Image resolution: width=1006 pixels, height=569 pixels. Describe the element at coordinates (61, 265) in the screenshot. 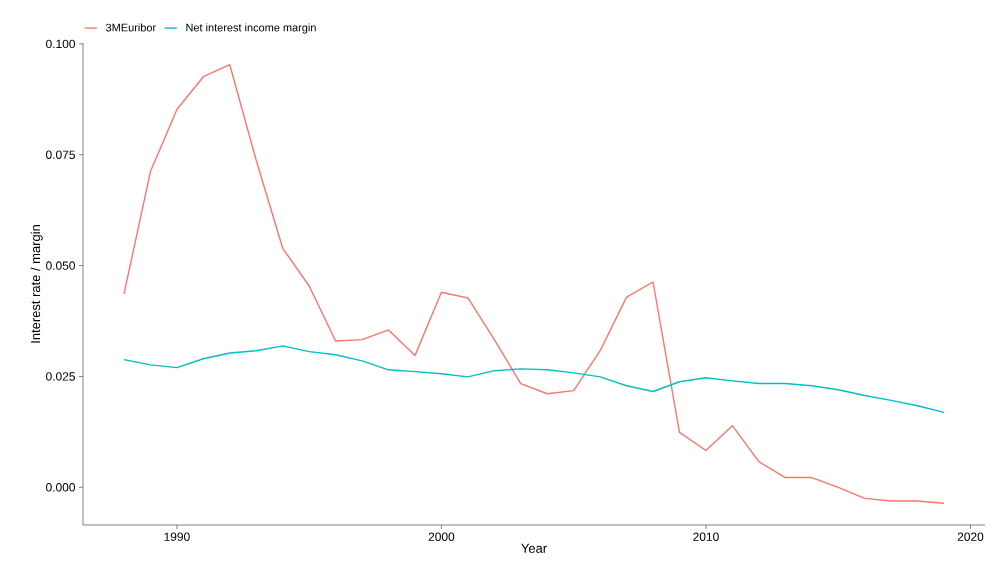

I see `y-tick-label: 0.050` at that location.